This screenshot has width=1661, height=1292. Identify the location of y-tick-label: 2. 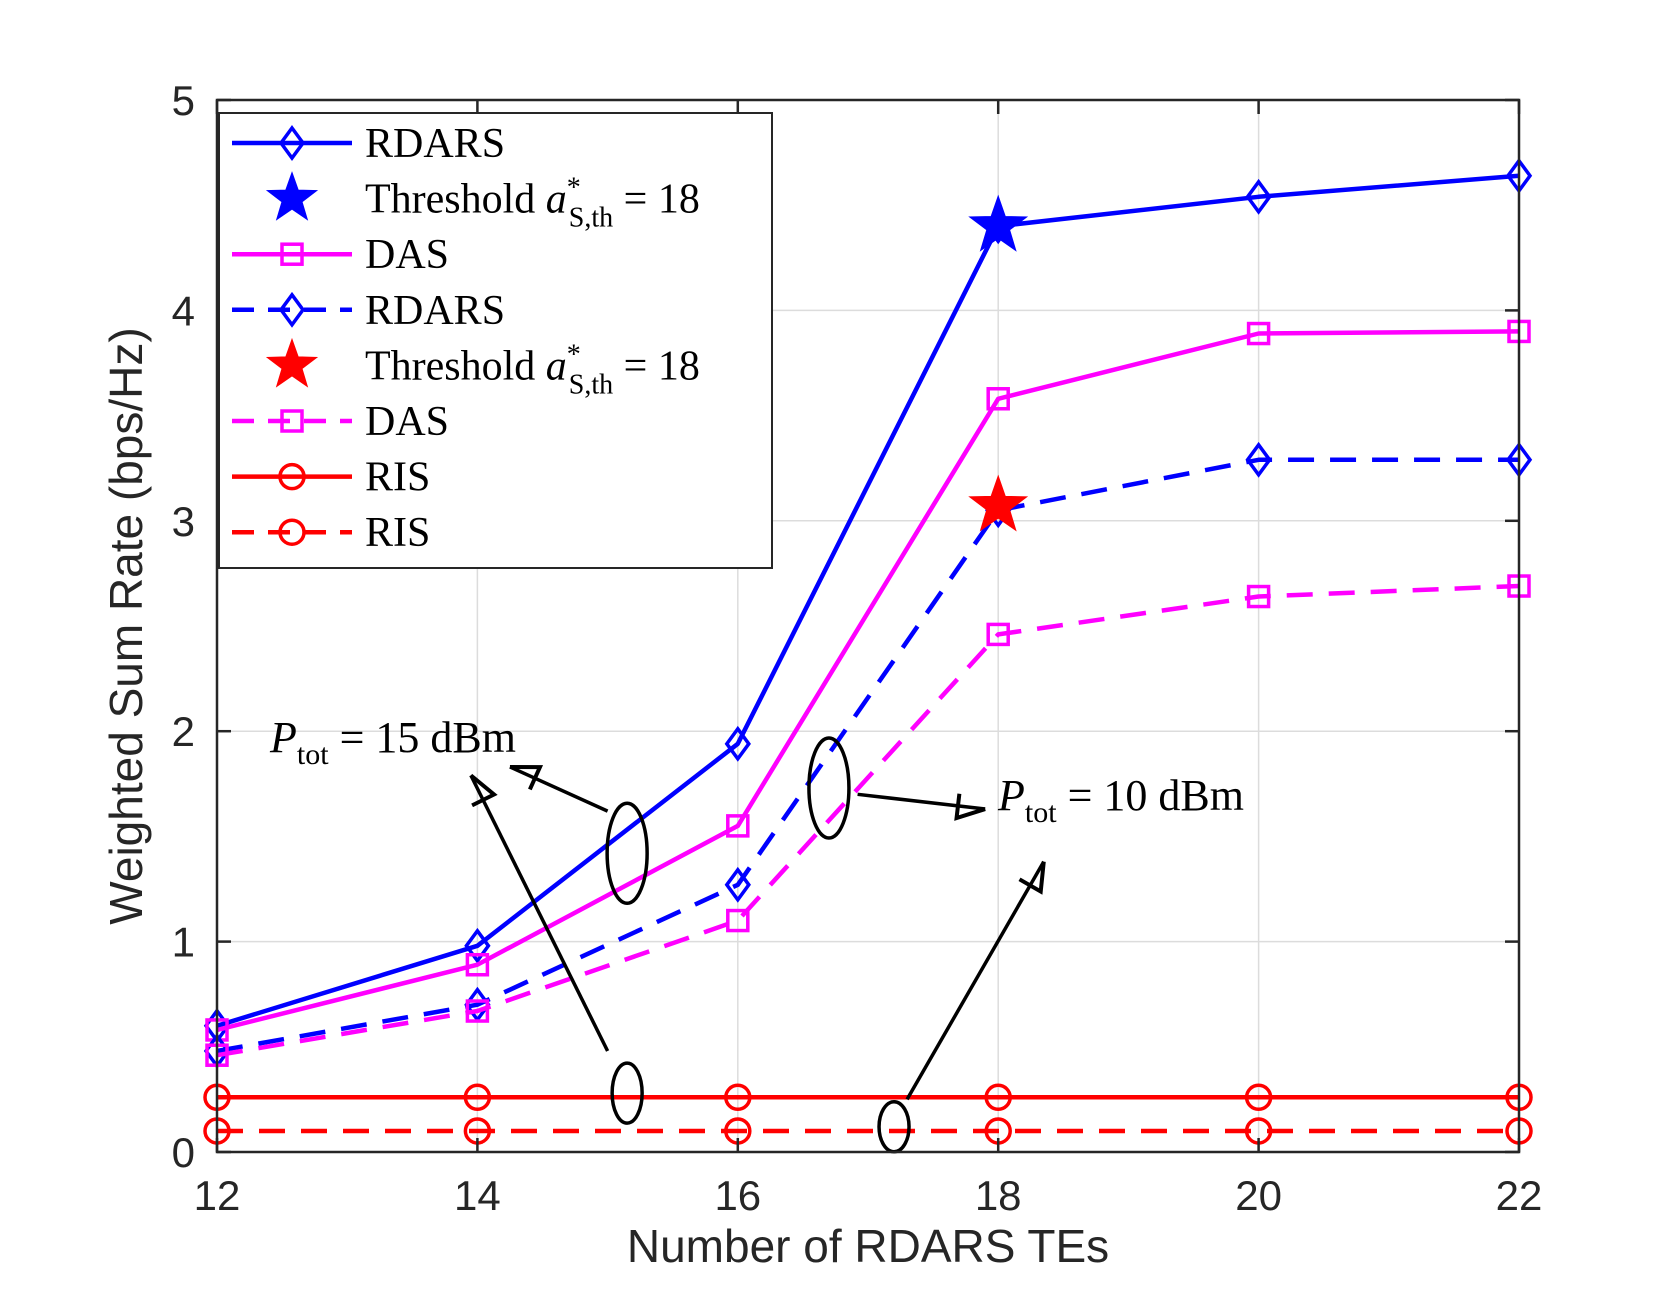
(183, 731).